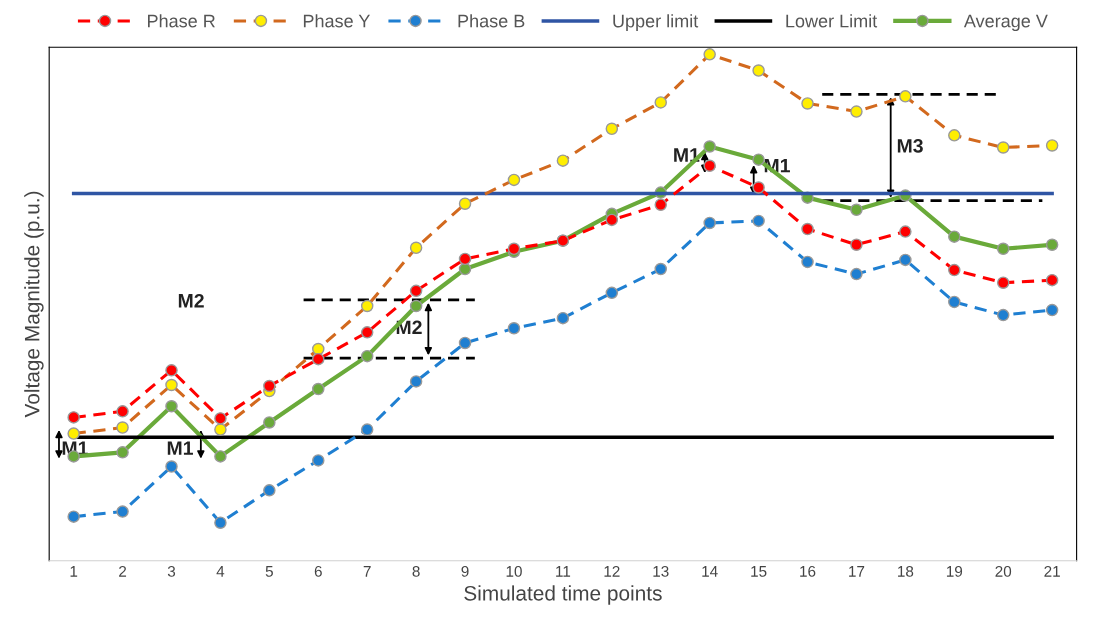 The height and width of the screenshot is (630, 1093). Describe the element at coordinates (191, 300) in the screenshot. I see `annotation: M2` at that location.